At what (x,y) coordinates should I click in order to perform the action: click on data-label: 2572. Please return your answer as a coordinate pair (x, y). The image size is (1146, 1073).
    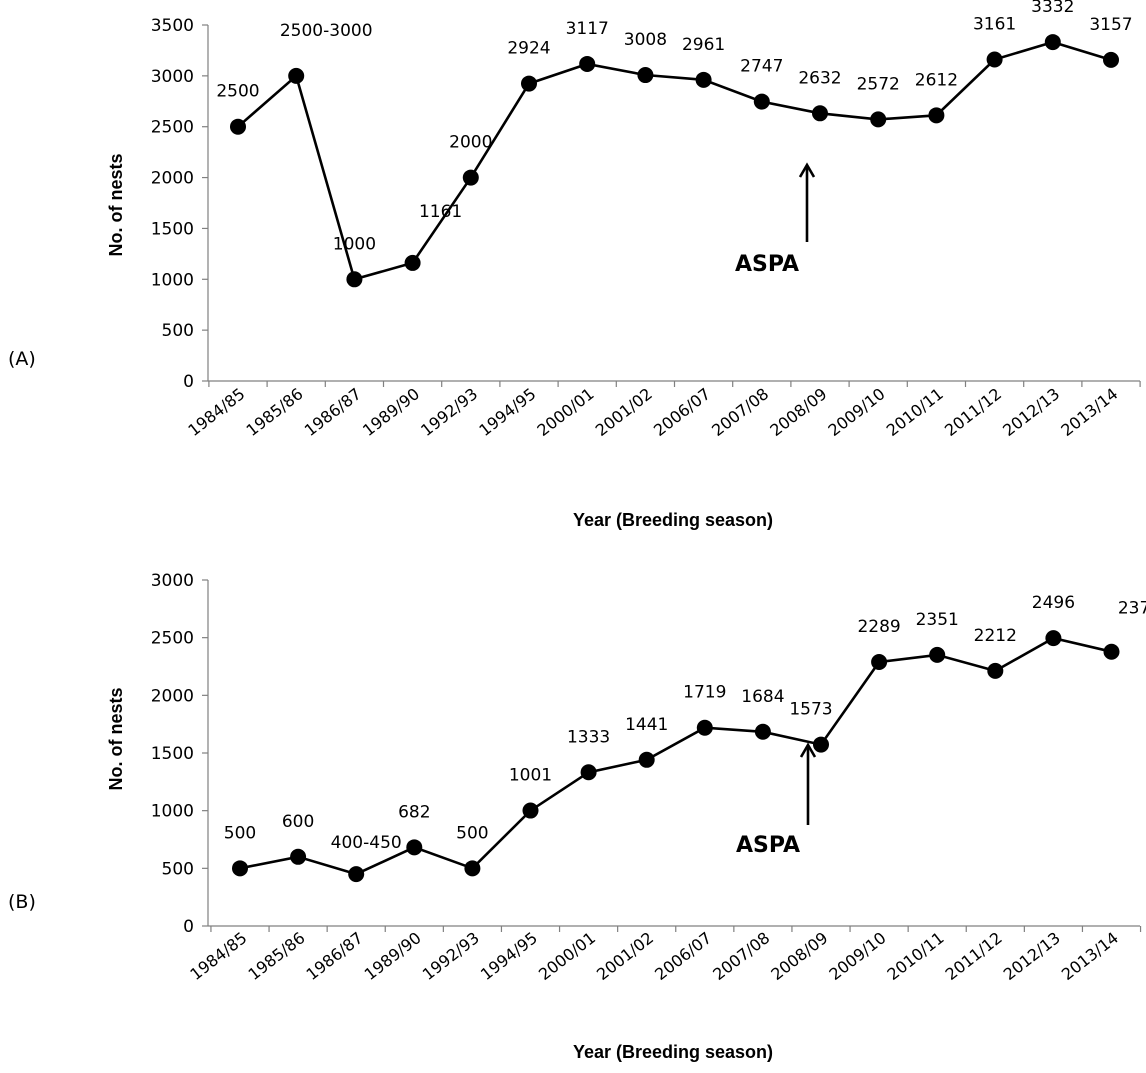
    Looking at the image, I should click on (878, 84).